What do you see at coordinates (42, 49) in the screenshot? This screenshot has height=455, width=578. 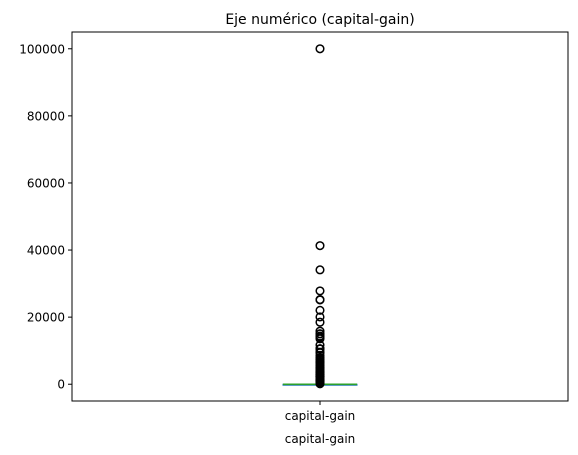 I see `y-tick-label: 100000` at bounding box center [42, 49].